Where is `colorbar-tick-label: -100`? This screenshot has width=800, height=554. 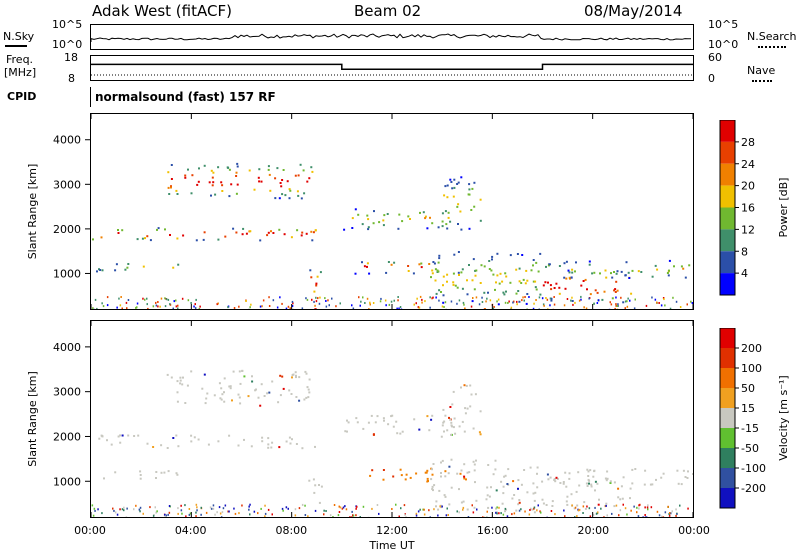 colorbar-tick-label: -100 is located at coordinates (753, 468).